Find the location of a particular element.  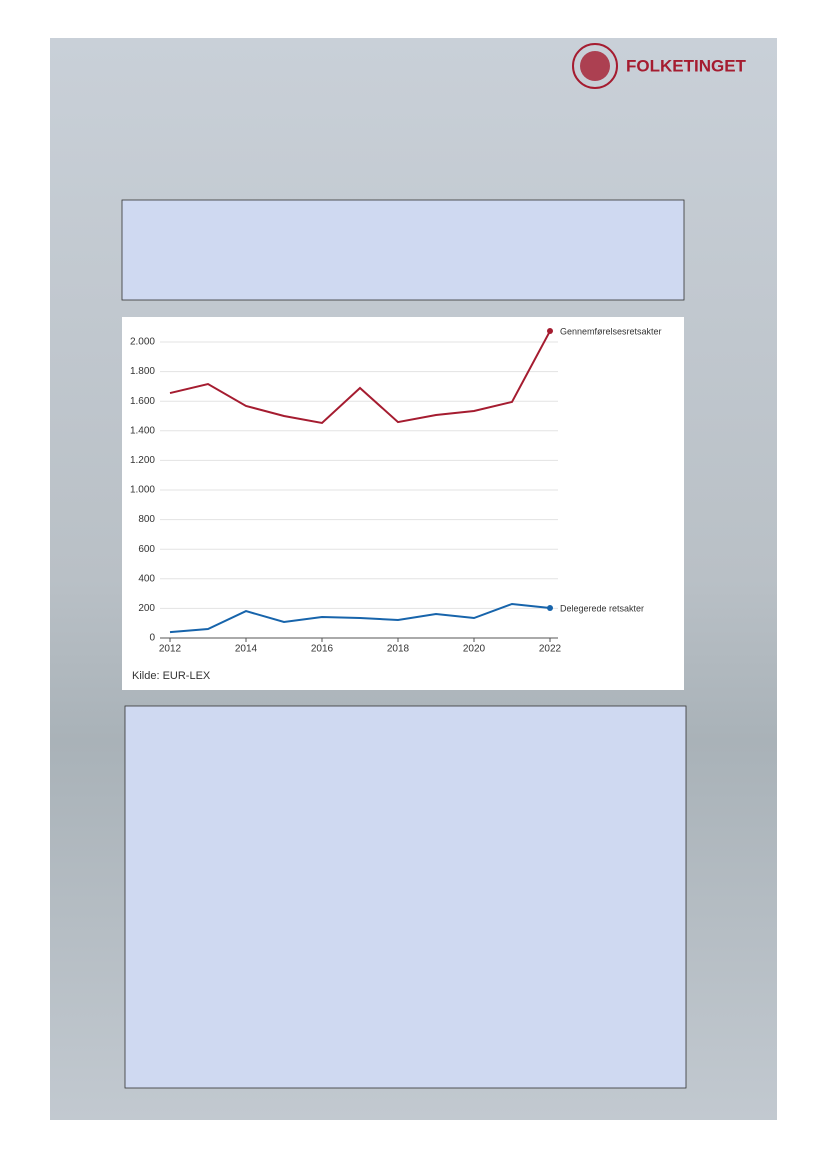

y-tick-label: 1.800 is located at coordinates (142, 371).